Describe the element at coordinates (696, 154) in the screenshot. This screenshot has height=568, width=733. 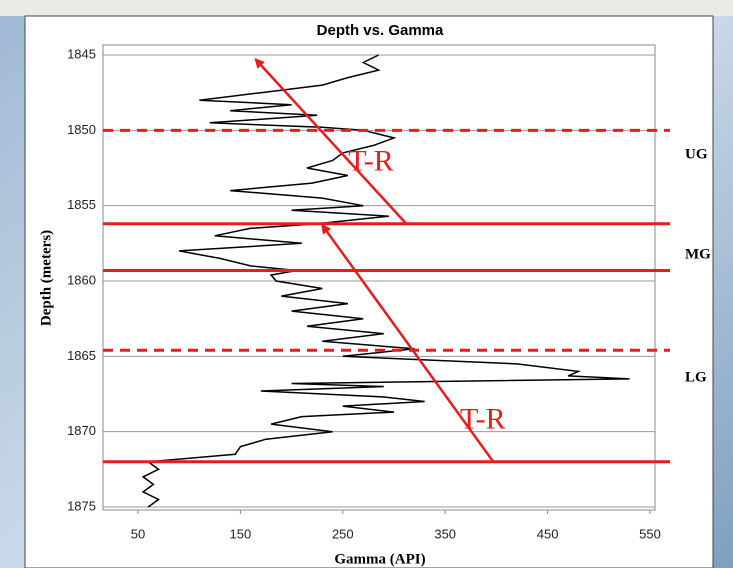
I see `zone-label: UG` at that location.